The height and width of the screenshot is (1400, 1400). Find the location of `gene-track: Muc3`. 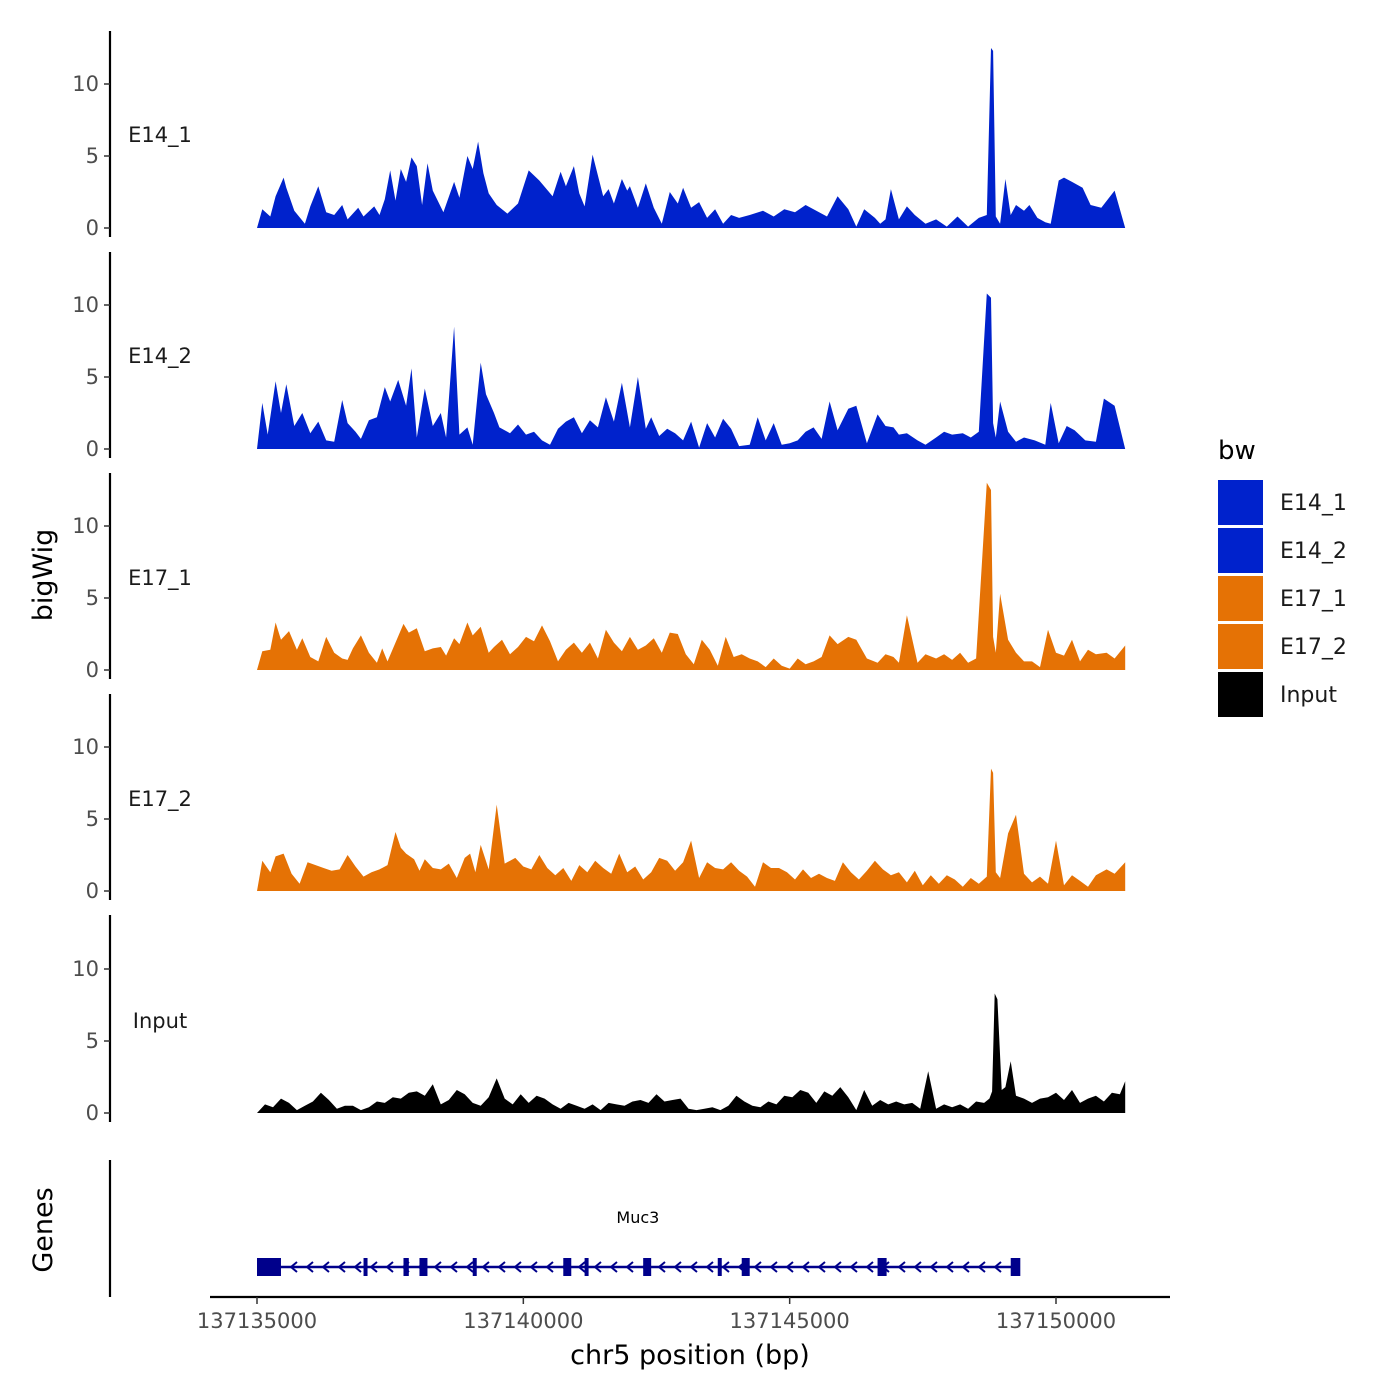

gene-track: Muc3 is located at coordinates (564, 1228).